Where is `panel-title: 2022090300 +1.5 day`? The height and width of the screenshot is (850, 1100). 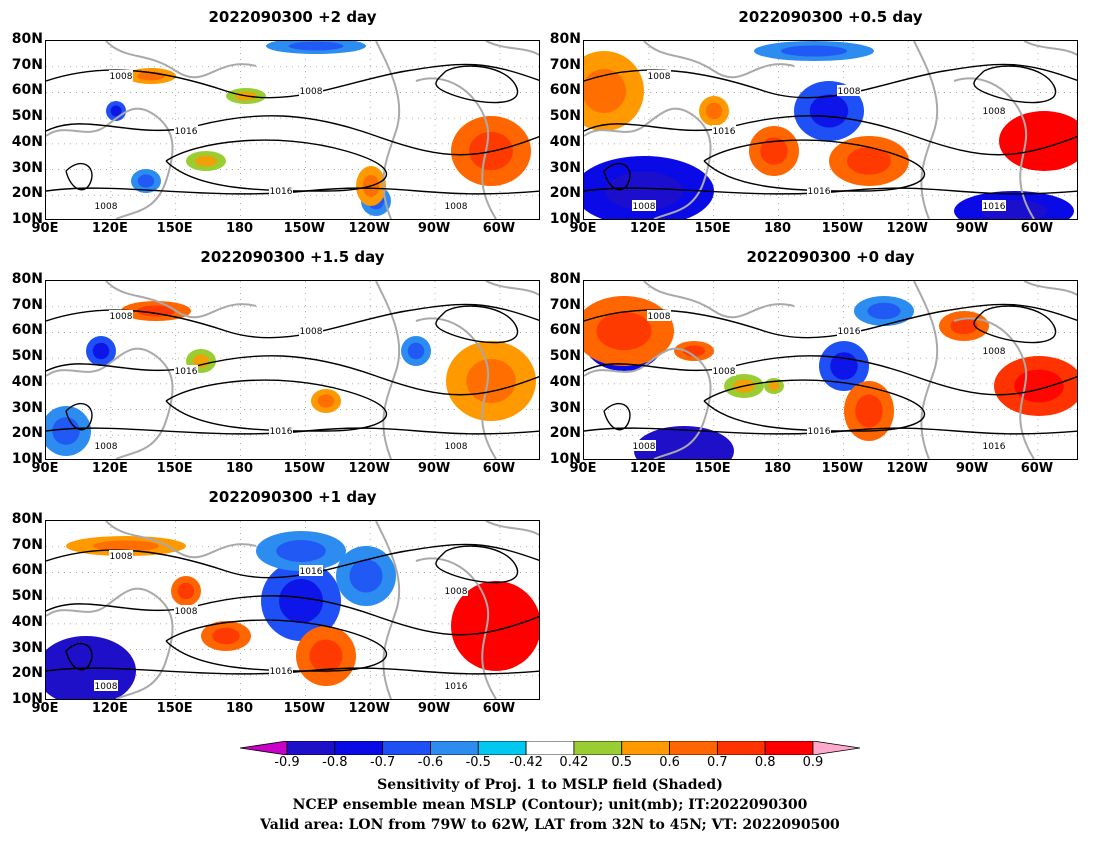 panel-title: 2022090300 +1.5 day is located at coordinates (292, 257).